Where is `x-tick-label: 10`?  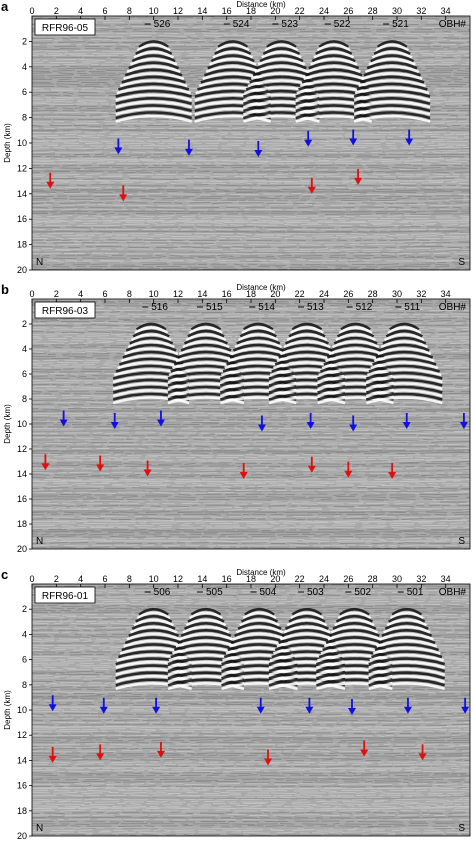
x-tick-label: 10 is located at coordinates (154, 11).